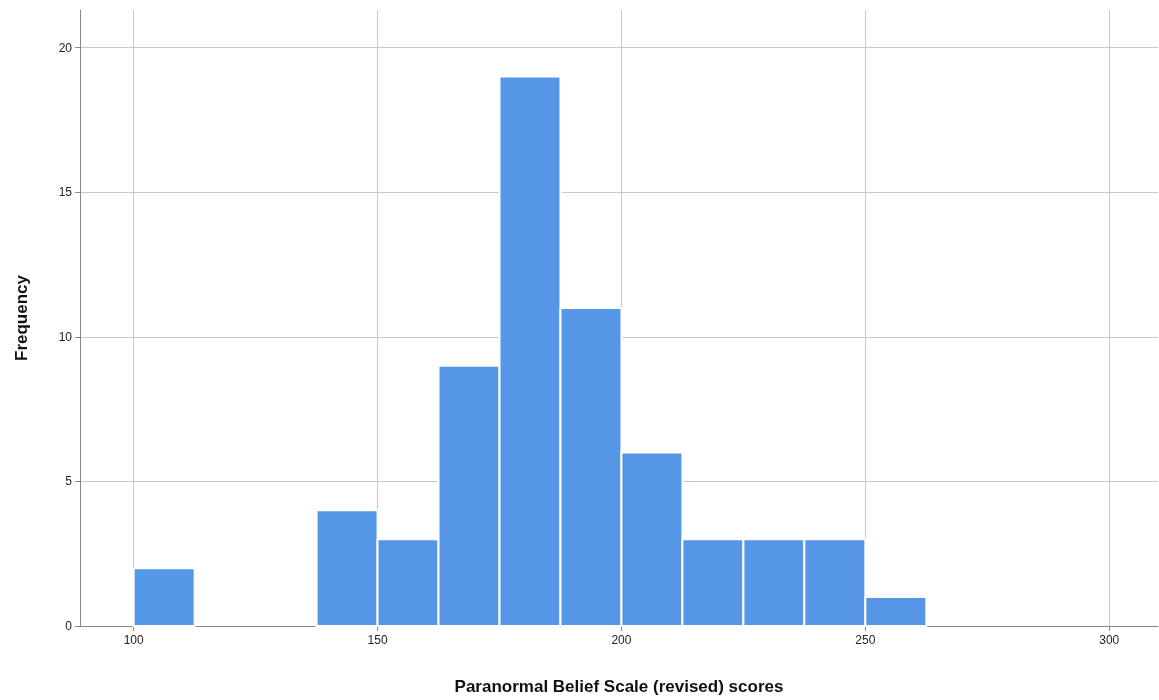 The height and width of the screenshot is (700, 1159). Describe the element at coordinates (865, 640) in the screenshot. I see `x-tick-label: 250` at that location.